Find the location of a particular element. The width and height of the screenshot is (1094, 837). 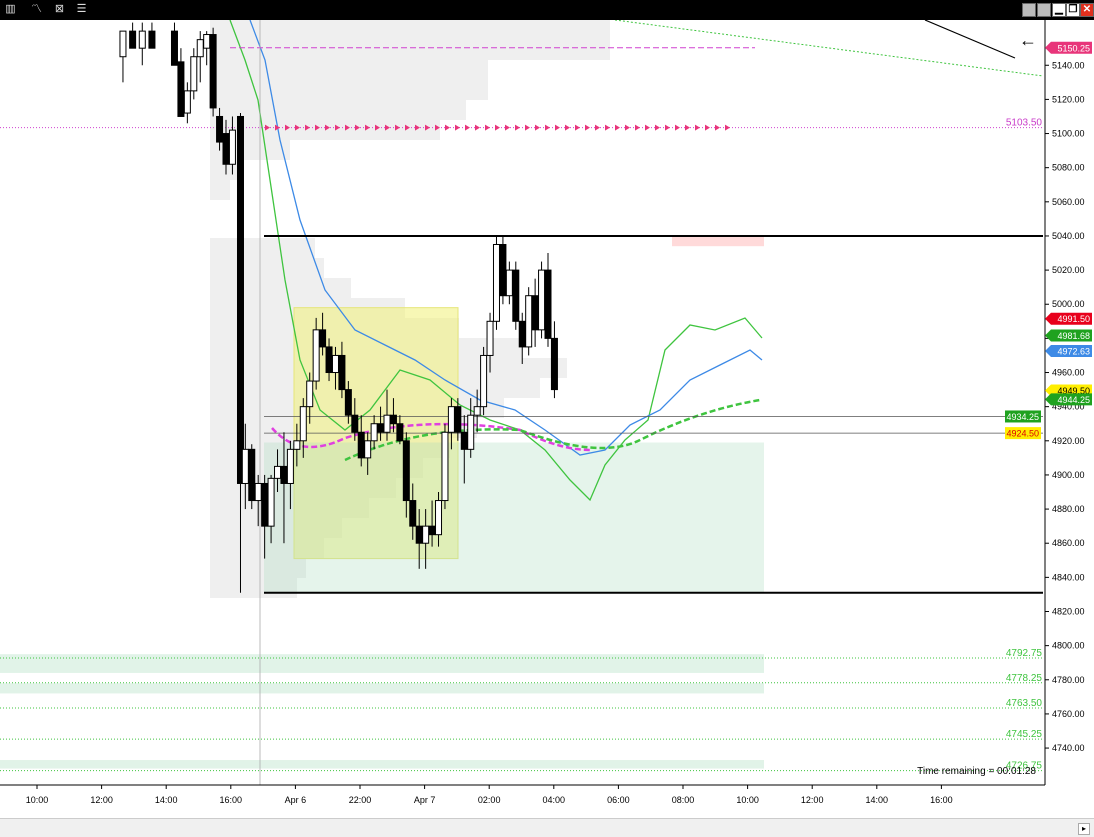

price-tick-label: 4920.00 is located at coordinates (1068, 441).